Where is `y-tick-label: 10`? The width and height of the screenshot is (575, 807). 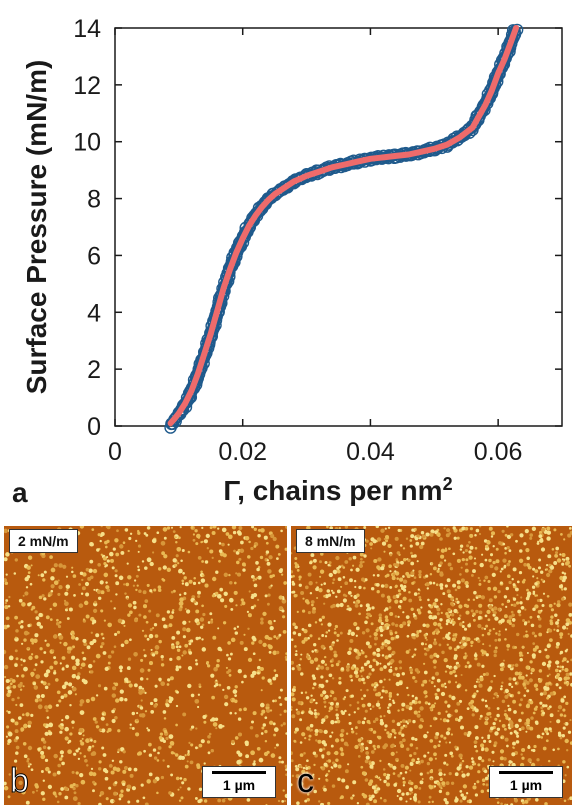 y-tick-label: 10 is located at coordinates (87, 143).